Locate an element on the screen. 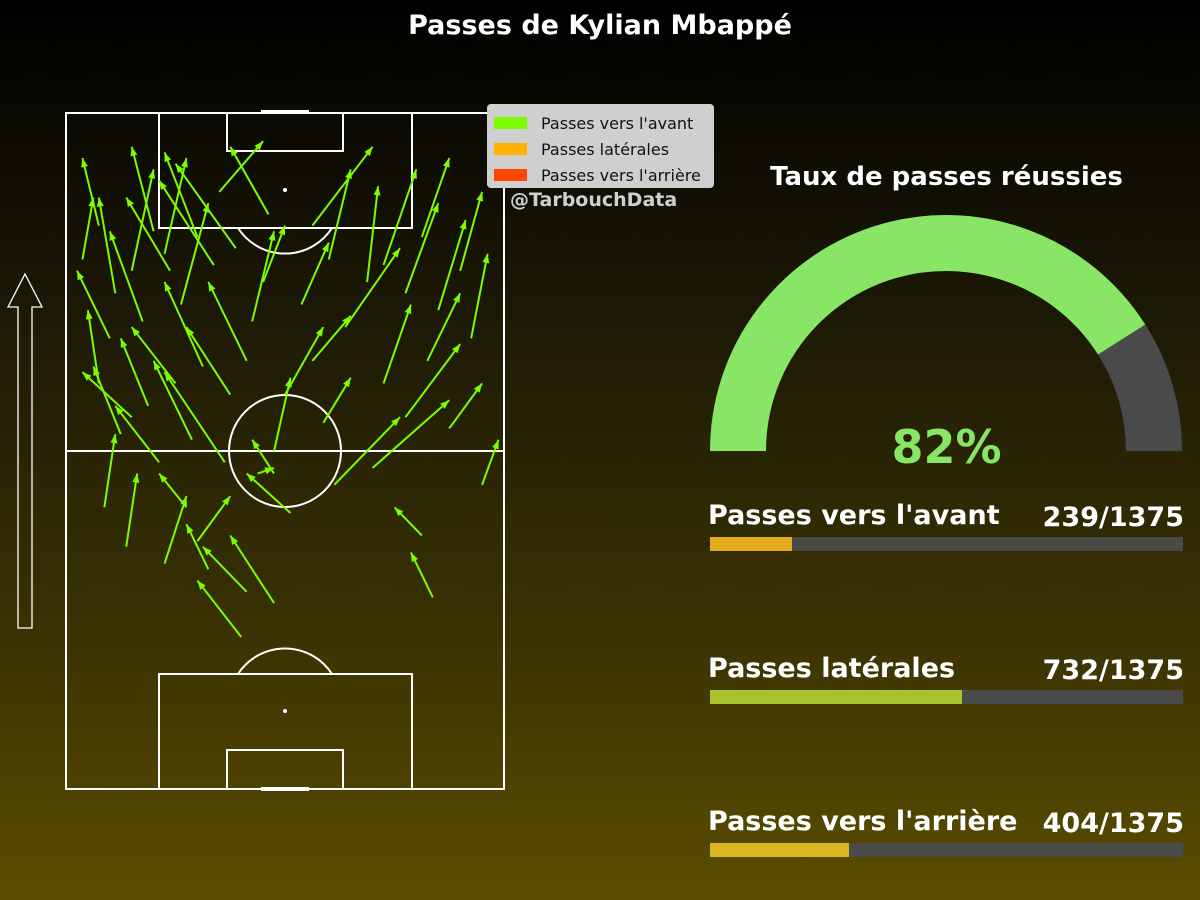 This screenshot has width=1200, height=900. bar-lateral-label: Passes latérales is located at coordinates (832, 668).